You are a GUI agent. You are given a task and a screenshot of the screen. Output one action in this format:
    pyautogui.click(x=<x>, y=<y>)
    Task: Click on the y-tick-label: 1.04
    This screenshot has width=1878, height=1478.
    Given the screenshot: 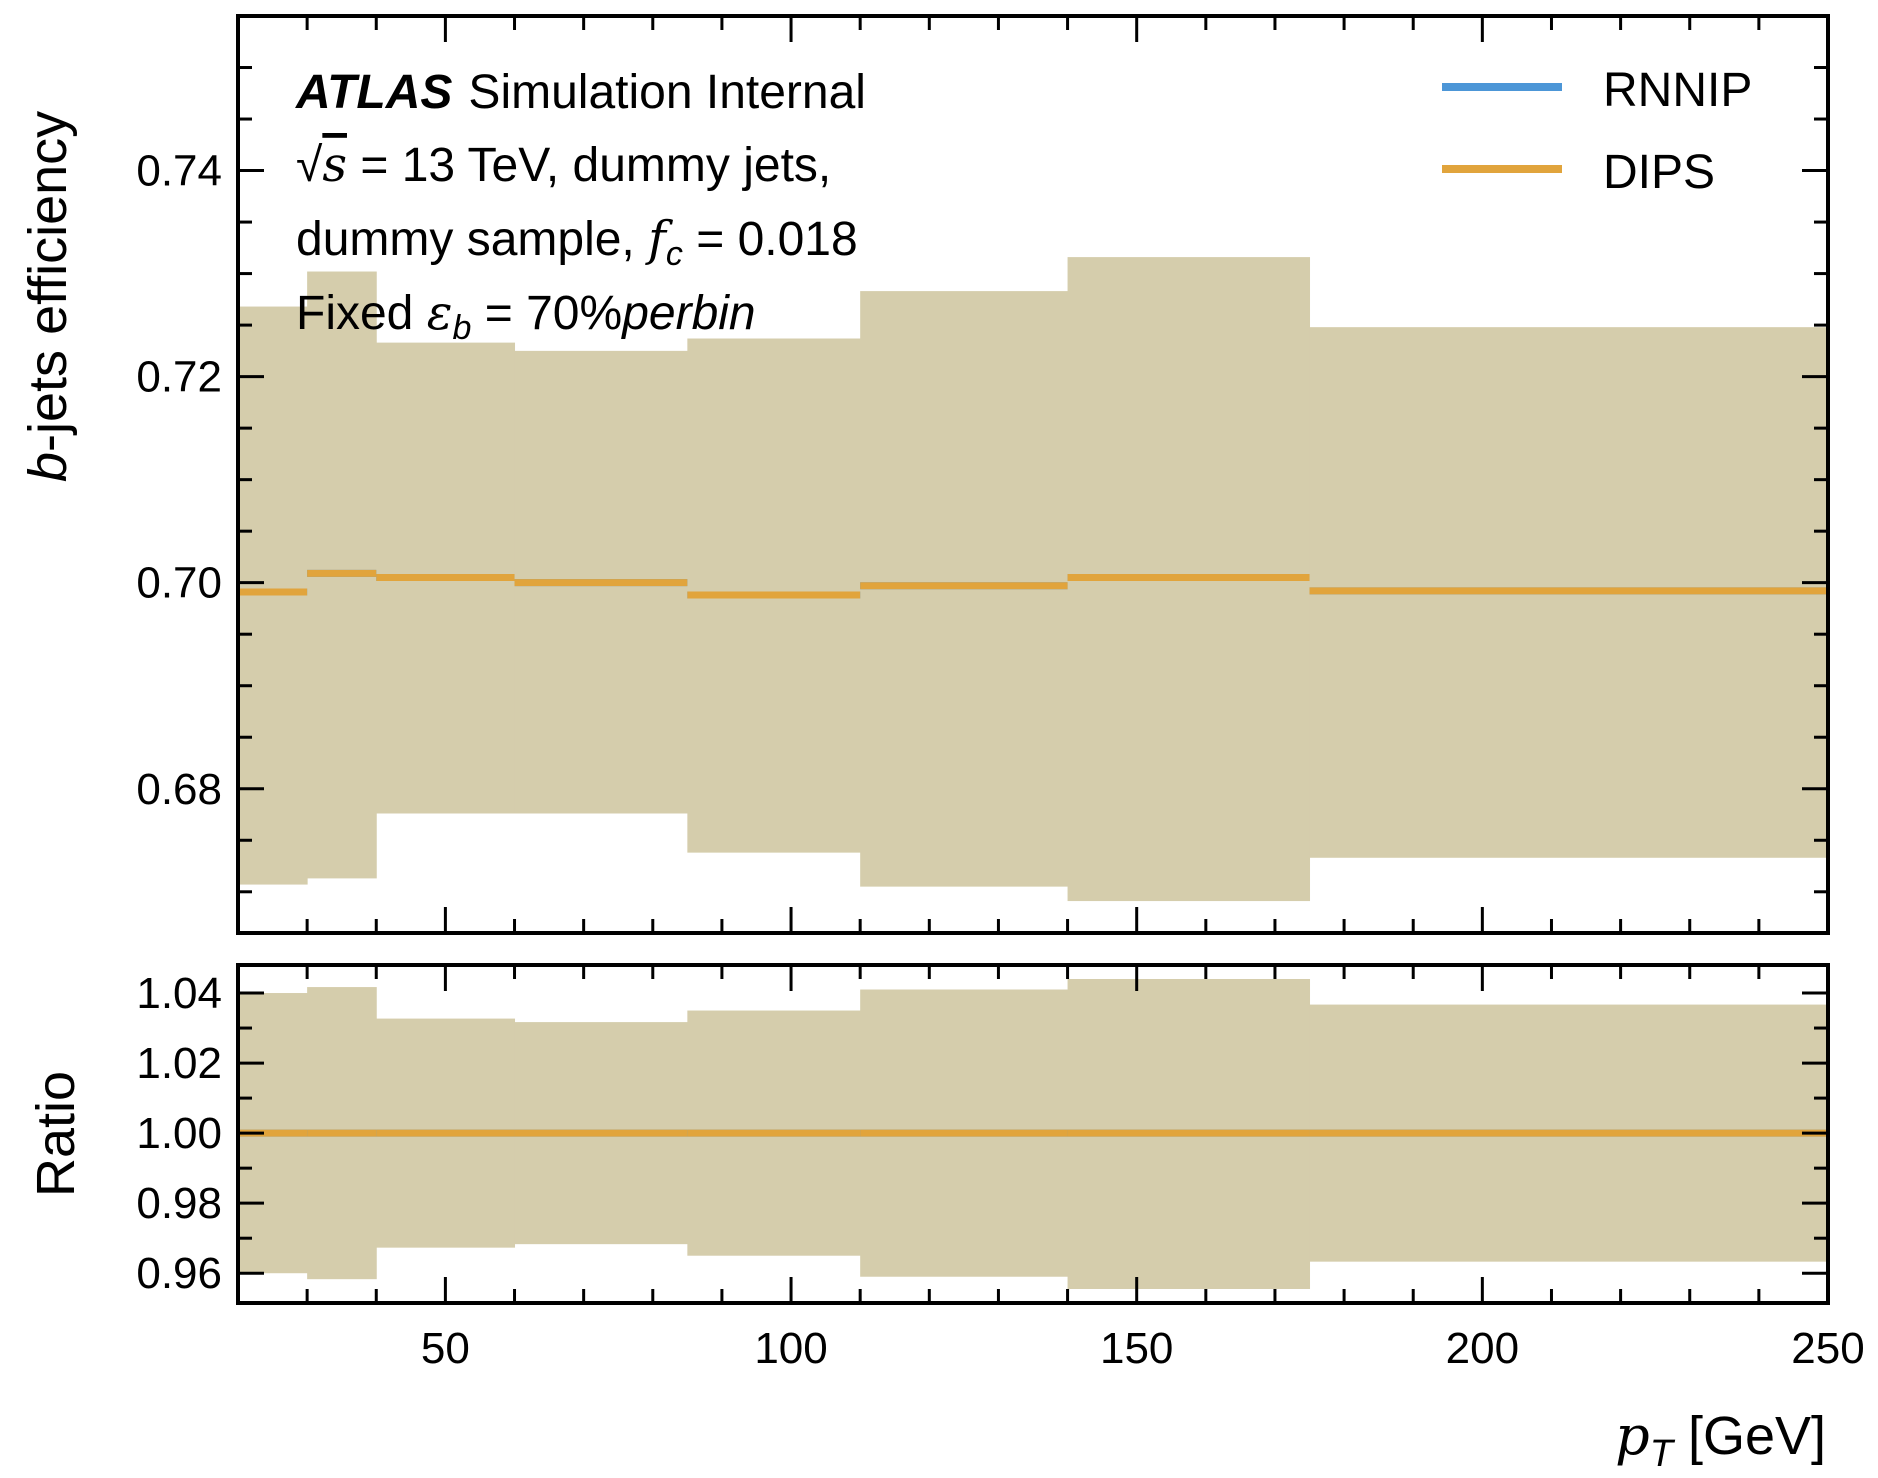 What is the action you would take?
    pyautogui.click(x=179, y=993)
    